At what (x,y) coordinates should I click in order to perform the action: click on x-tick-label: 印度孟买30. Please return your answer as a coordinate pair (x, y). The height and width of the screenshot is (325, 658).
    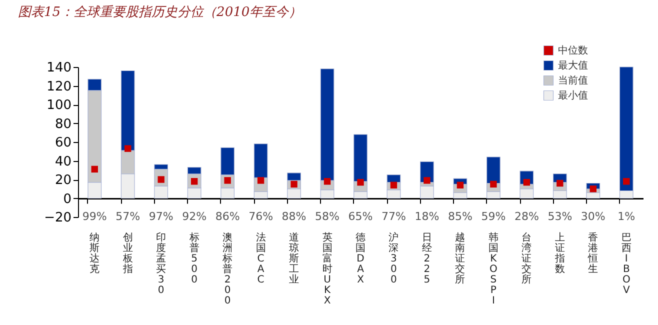
    Looking at the image, I should click on (161, 264).